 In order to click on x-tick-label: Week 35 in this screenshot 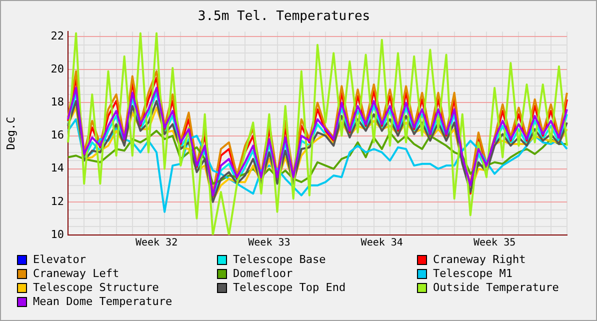, I will do `click(494, 243)`.